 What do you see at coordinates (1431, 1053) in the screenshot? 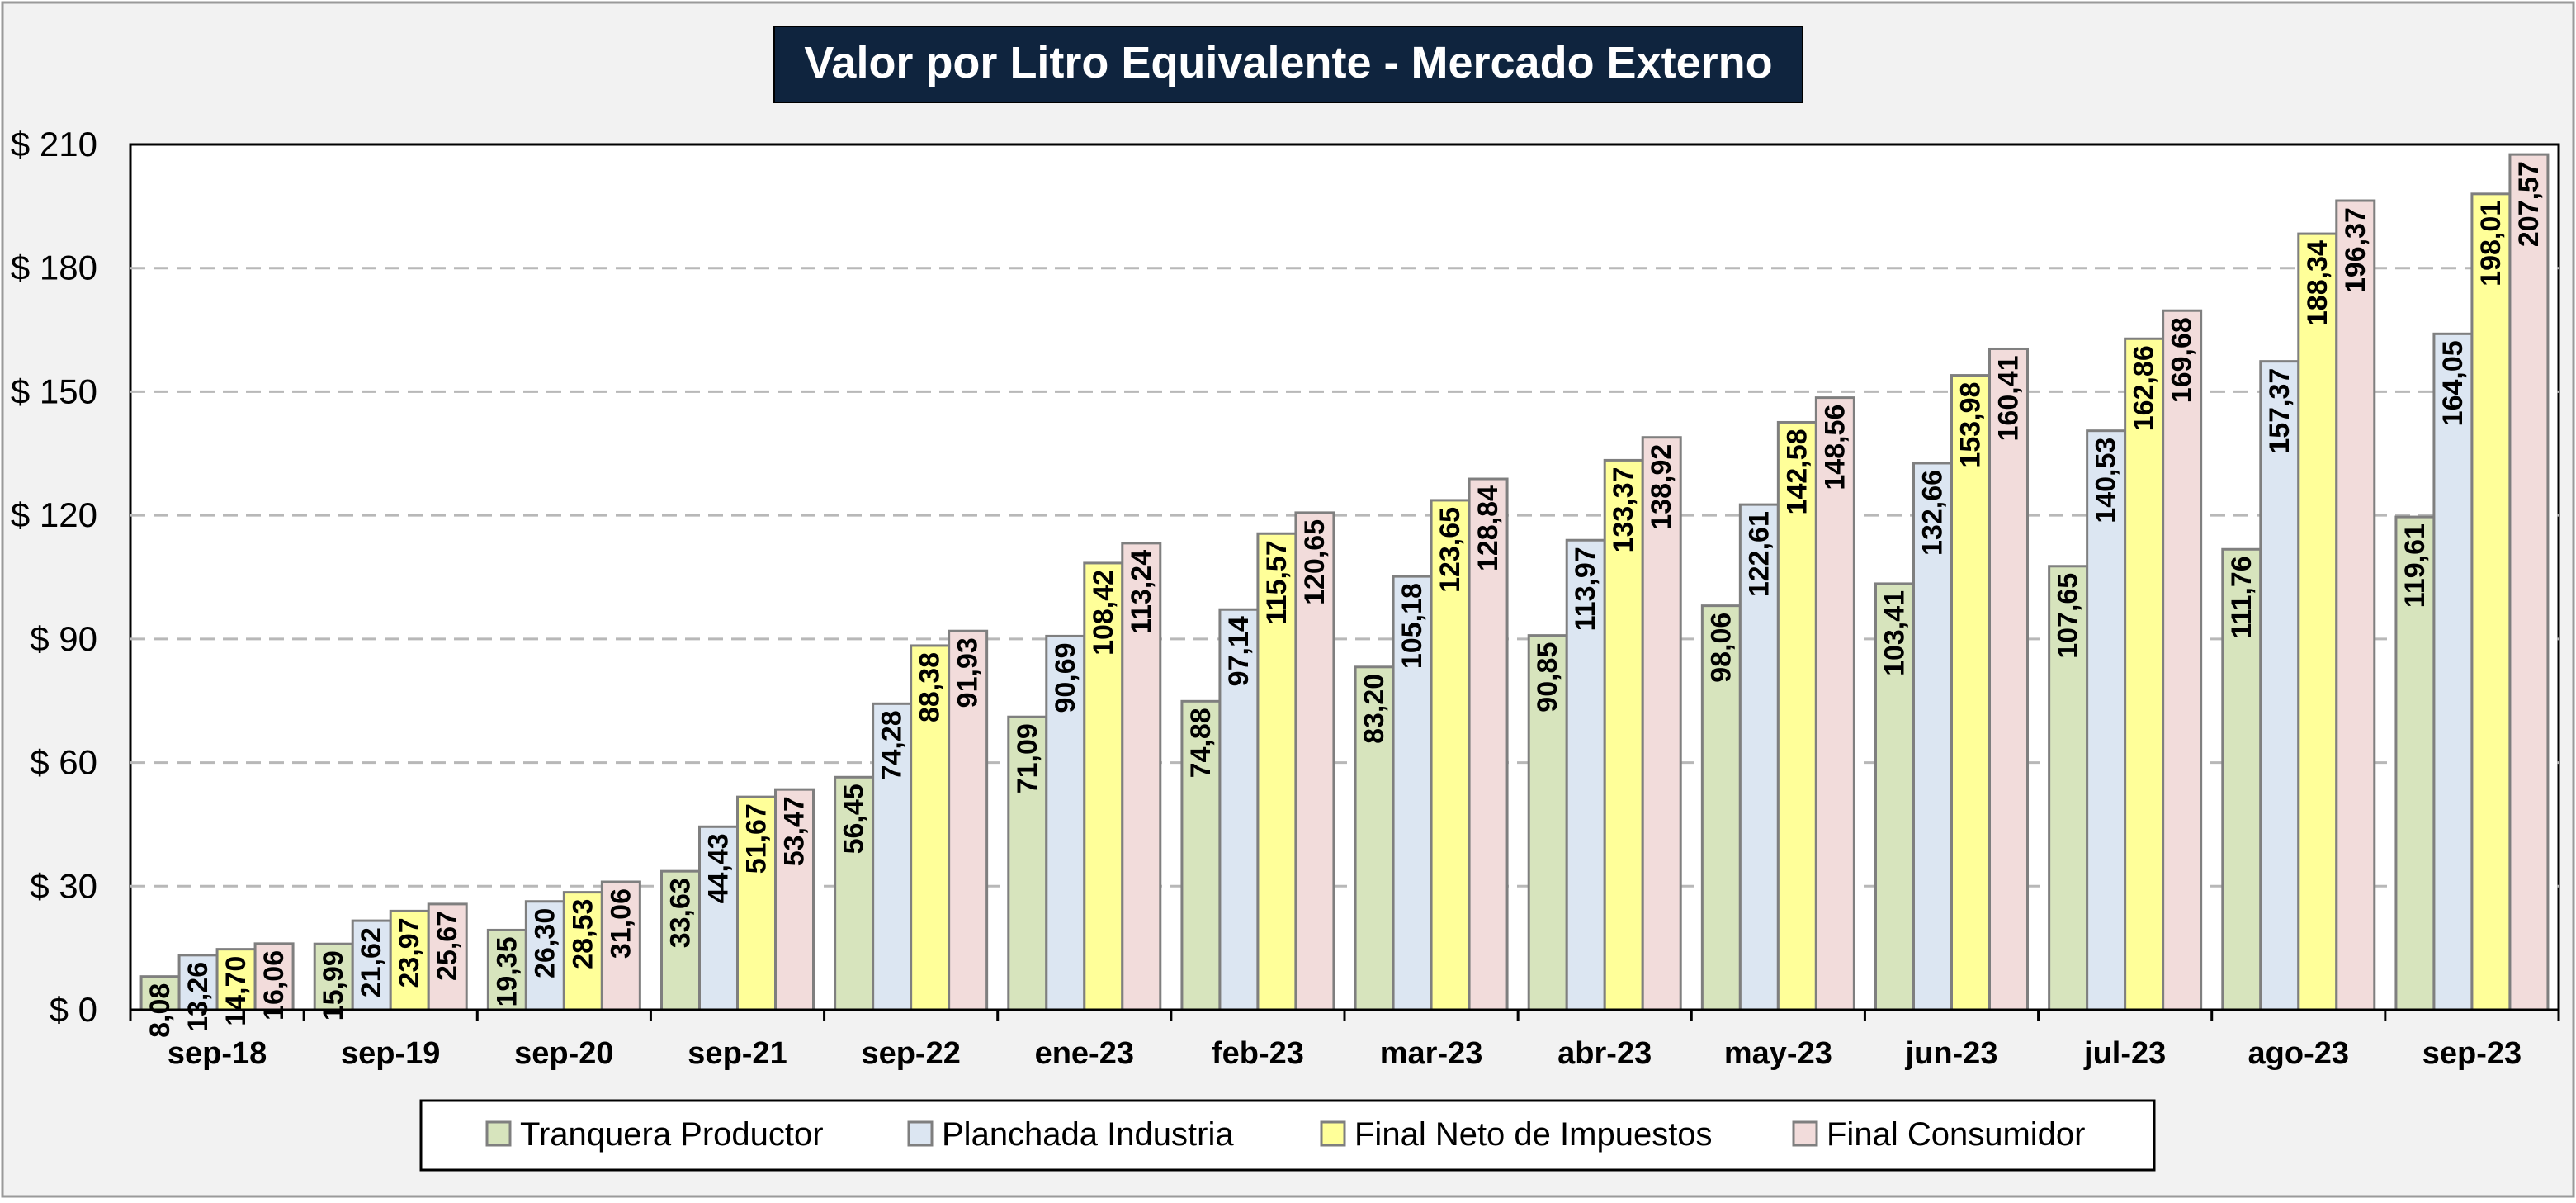
I see `x-tick-label: mar-23` at bounding box center [1431, 1053].